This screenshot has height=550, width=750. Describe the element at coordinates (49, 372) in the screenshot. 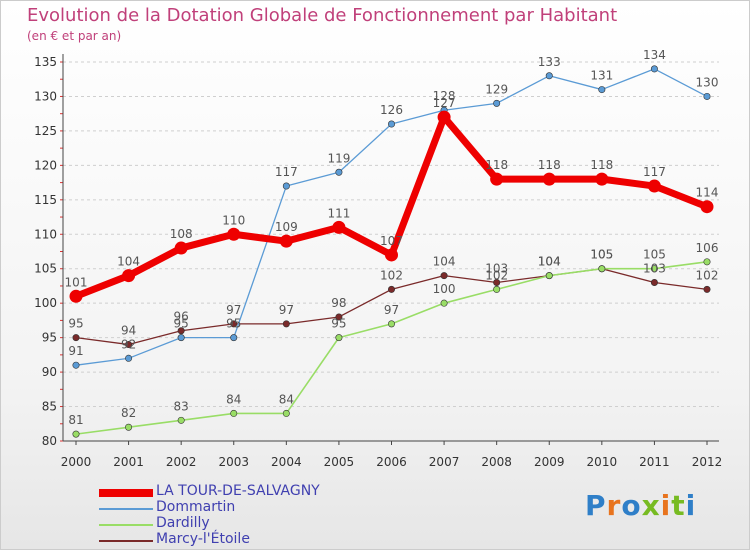

I see `y-tick-label: 90` at that location.